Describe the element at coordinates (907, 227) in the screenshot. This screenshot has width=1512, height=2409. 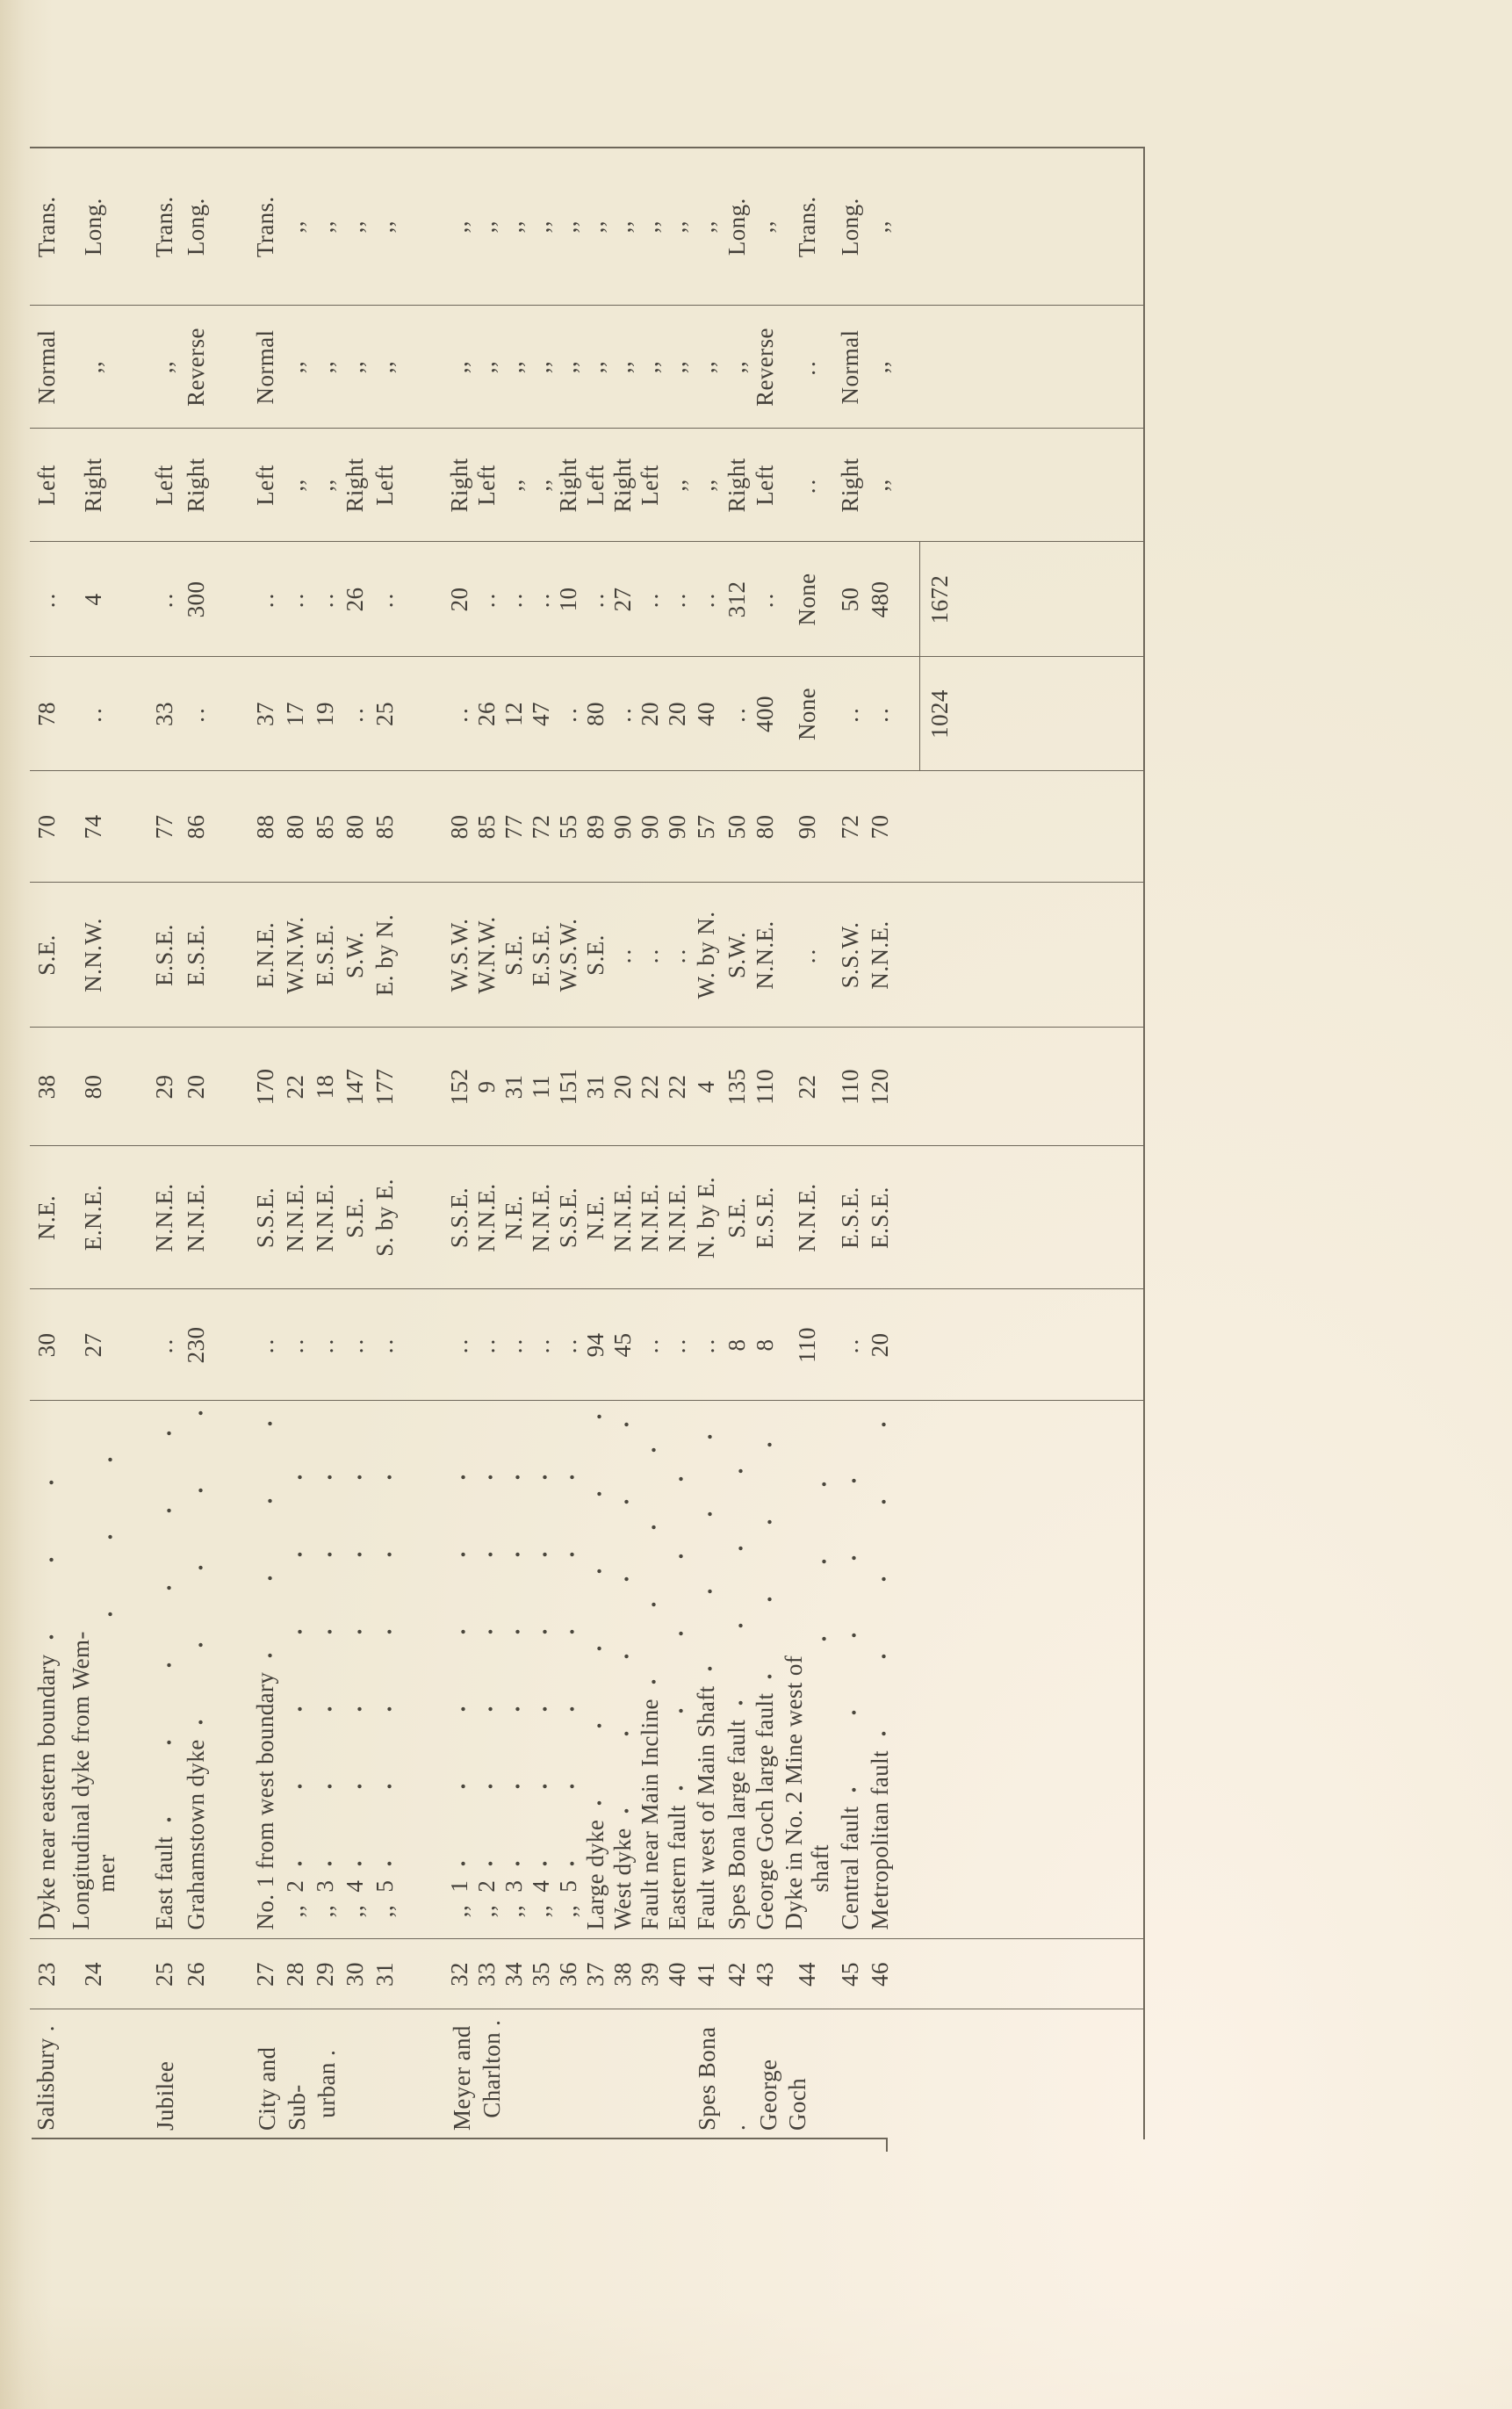
I see `cell-tl-empty` at that location.